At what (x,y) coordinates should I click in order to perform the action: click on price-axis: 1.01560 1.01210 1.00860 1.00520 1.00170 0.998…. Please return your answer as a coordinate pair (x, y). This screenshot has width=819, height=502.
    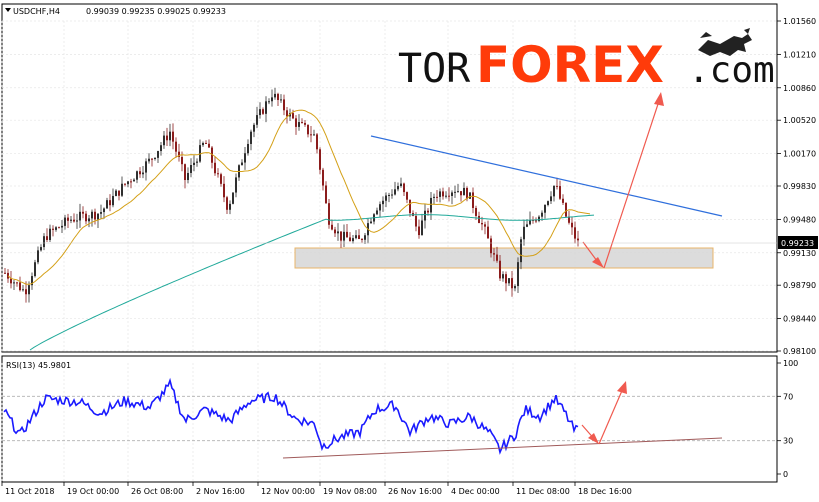
    Looking at the image, I should click on (796, 186).